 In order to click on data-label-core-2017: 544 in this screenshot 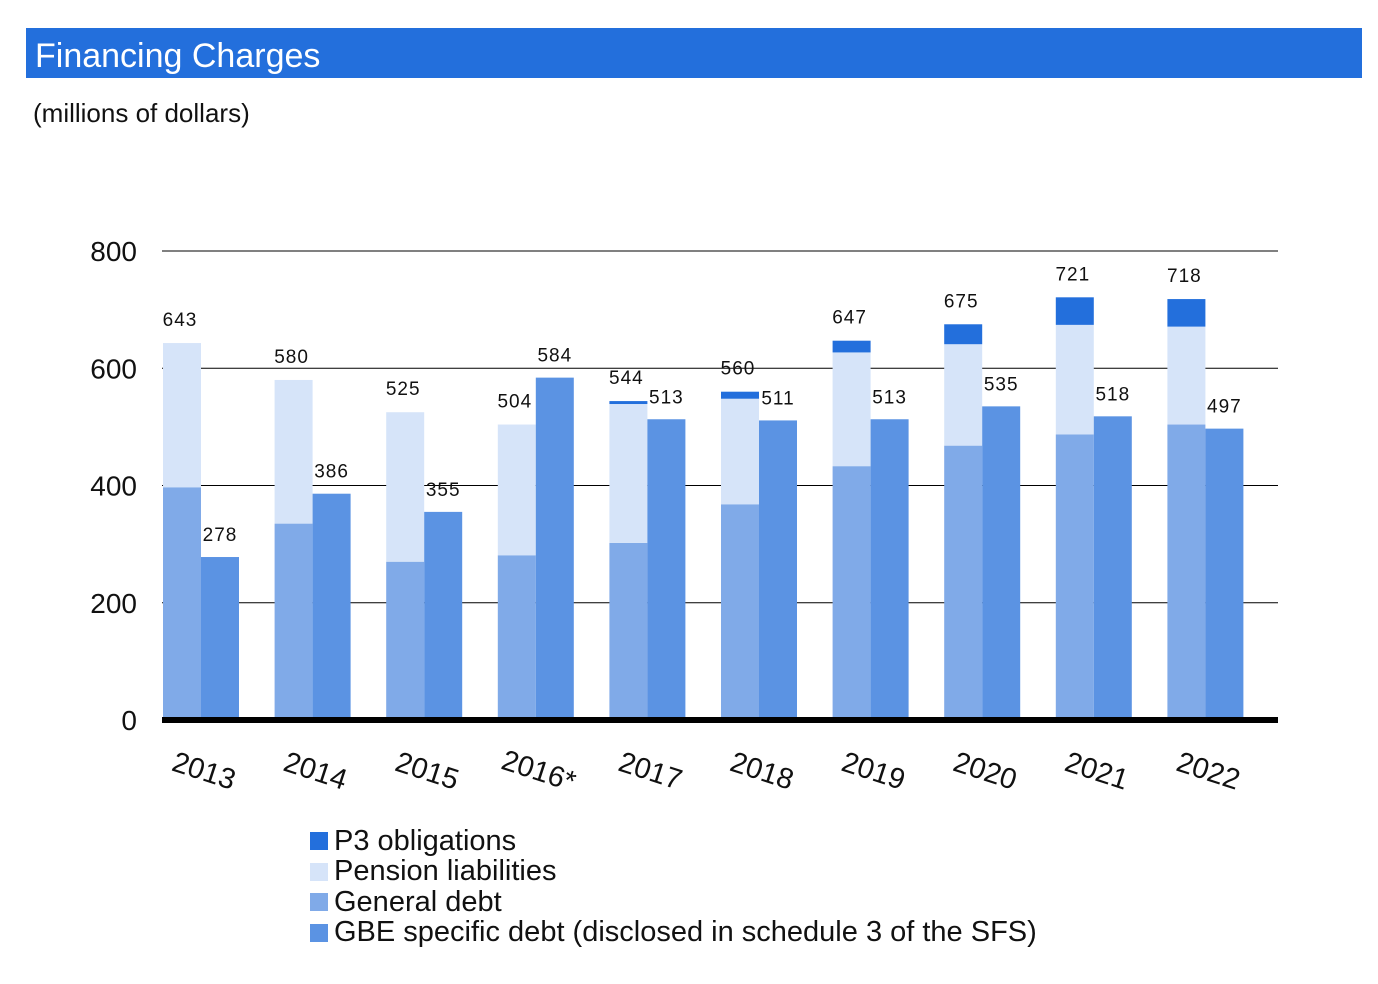, I will do `click(626, 378)`.